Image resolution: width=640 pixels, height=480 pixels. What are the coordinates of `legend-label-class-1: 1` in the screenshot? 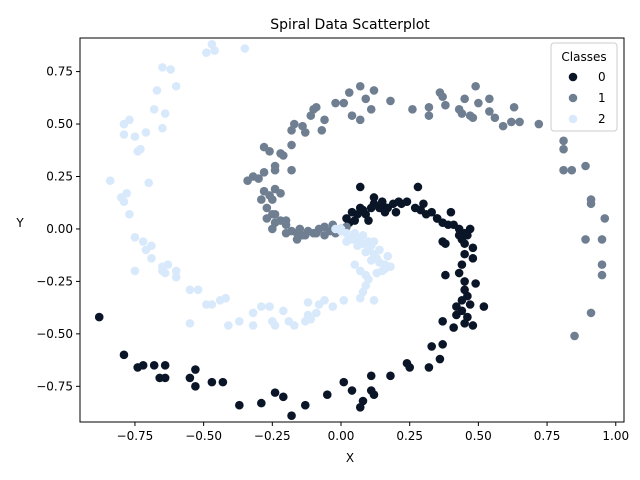 It's located at (602, 98).